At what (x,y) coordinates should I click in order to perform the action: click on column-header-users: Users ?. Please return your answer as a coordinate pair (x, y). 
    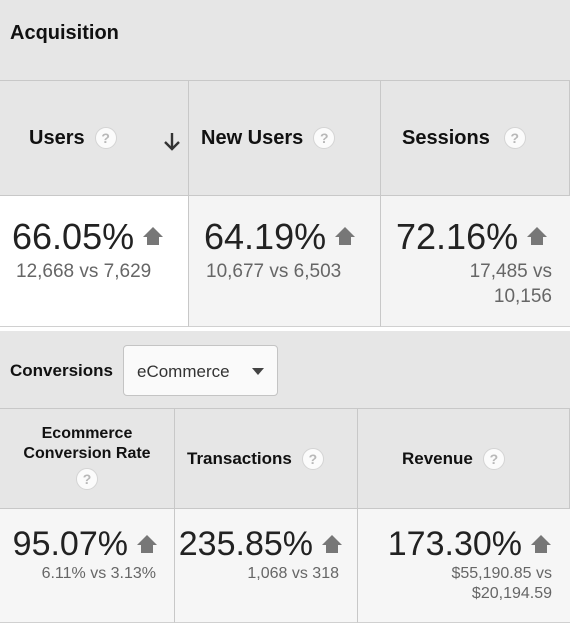
    Looking at the image, I should click on (94, 138).